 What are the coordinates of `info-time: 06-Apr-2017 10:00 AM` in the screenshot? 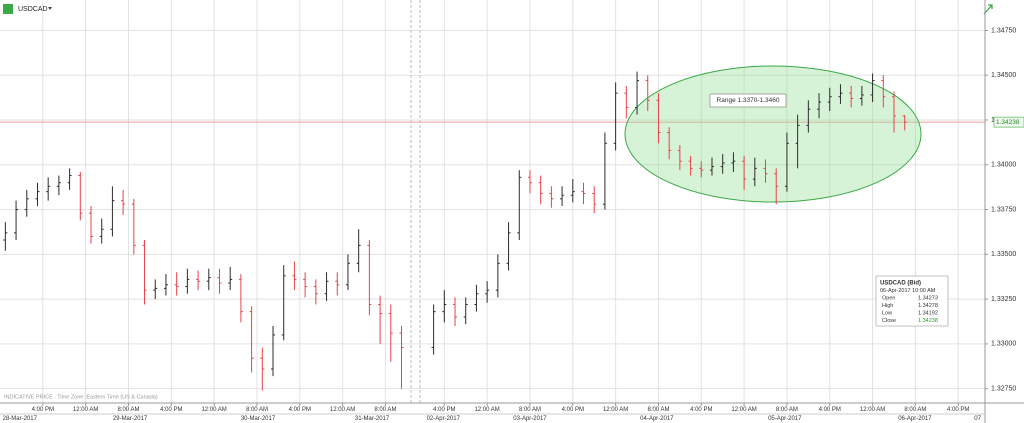 It's located at (908, 291).